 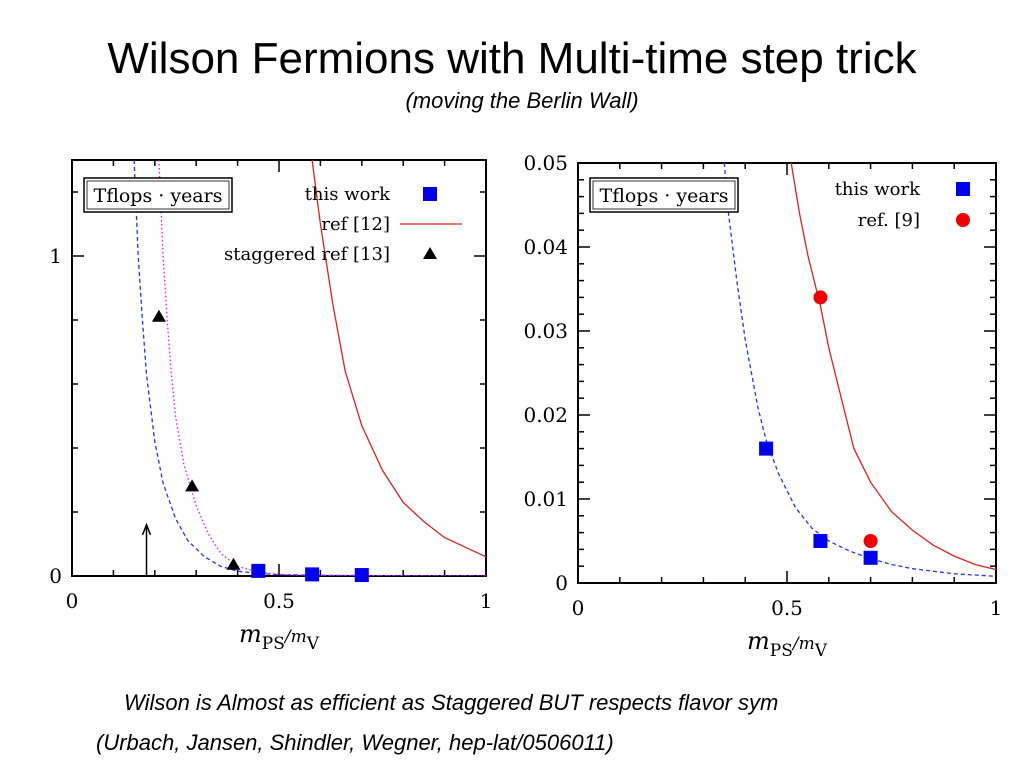 I want to click on plot2-y-tick-label: 0.05, so click(x=545, y=163).